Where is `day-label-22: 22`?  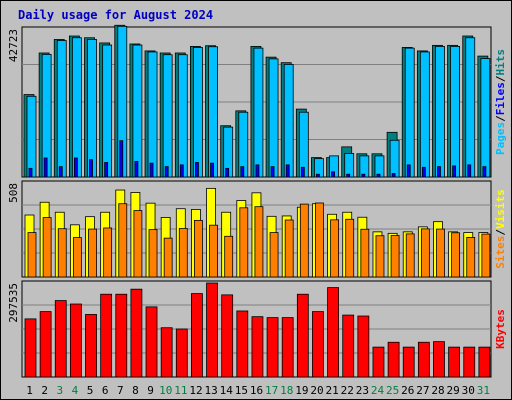 day-label-22: 22 is located at coordinates (347, 390).